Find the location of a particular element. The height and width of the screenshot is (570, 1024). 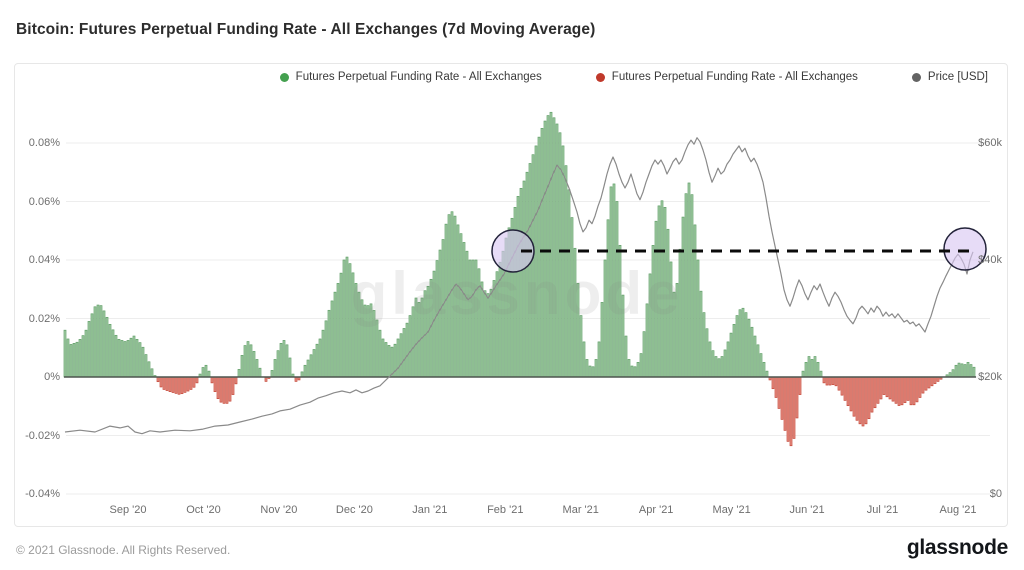

annotation-circle-left is located at coordinates (513, 251).